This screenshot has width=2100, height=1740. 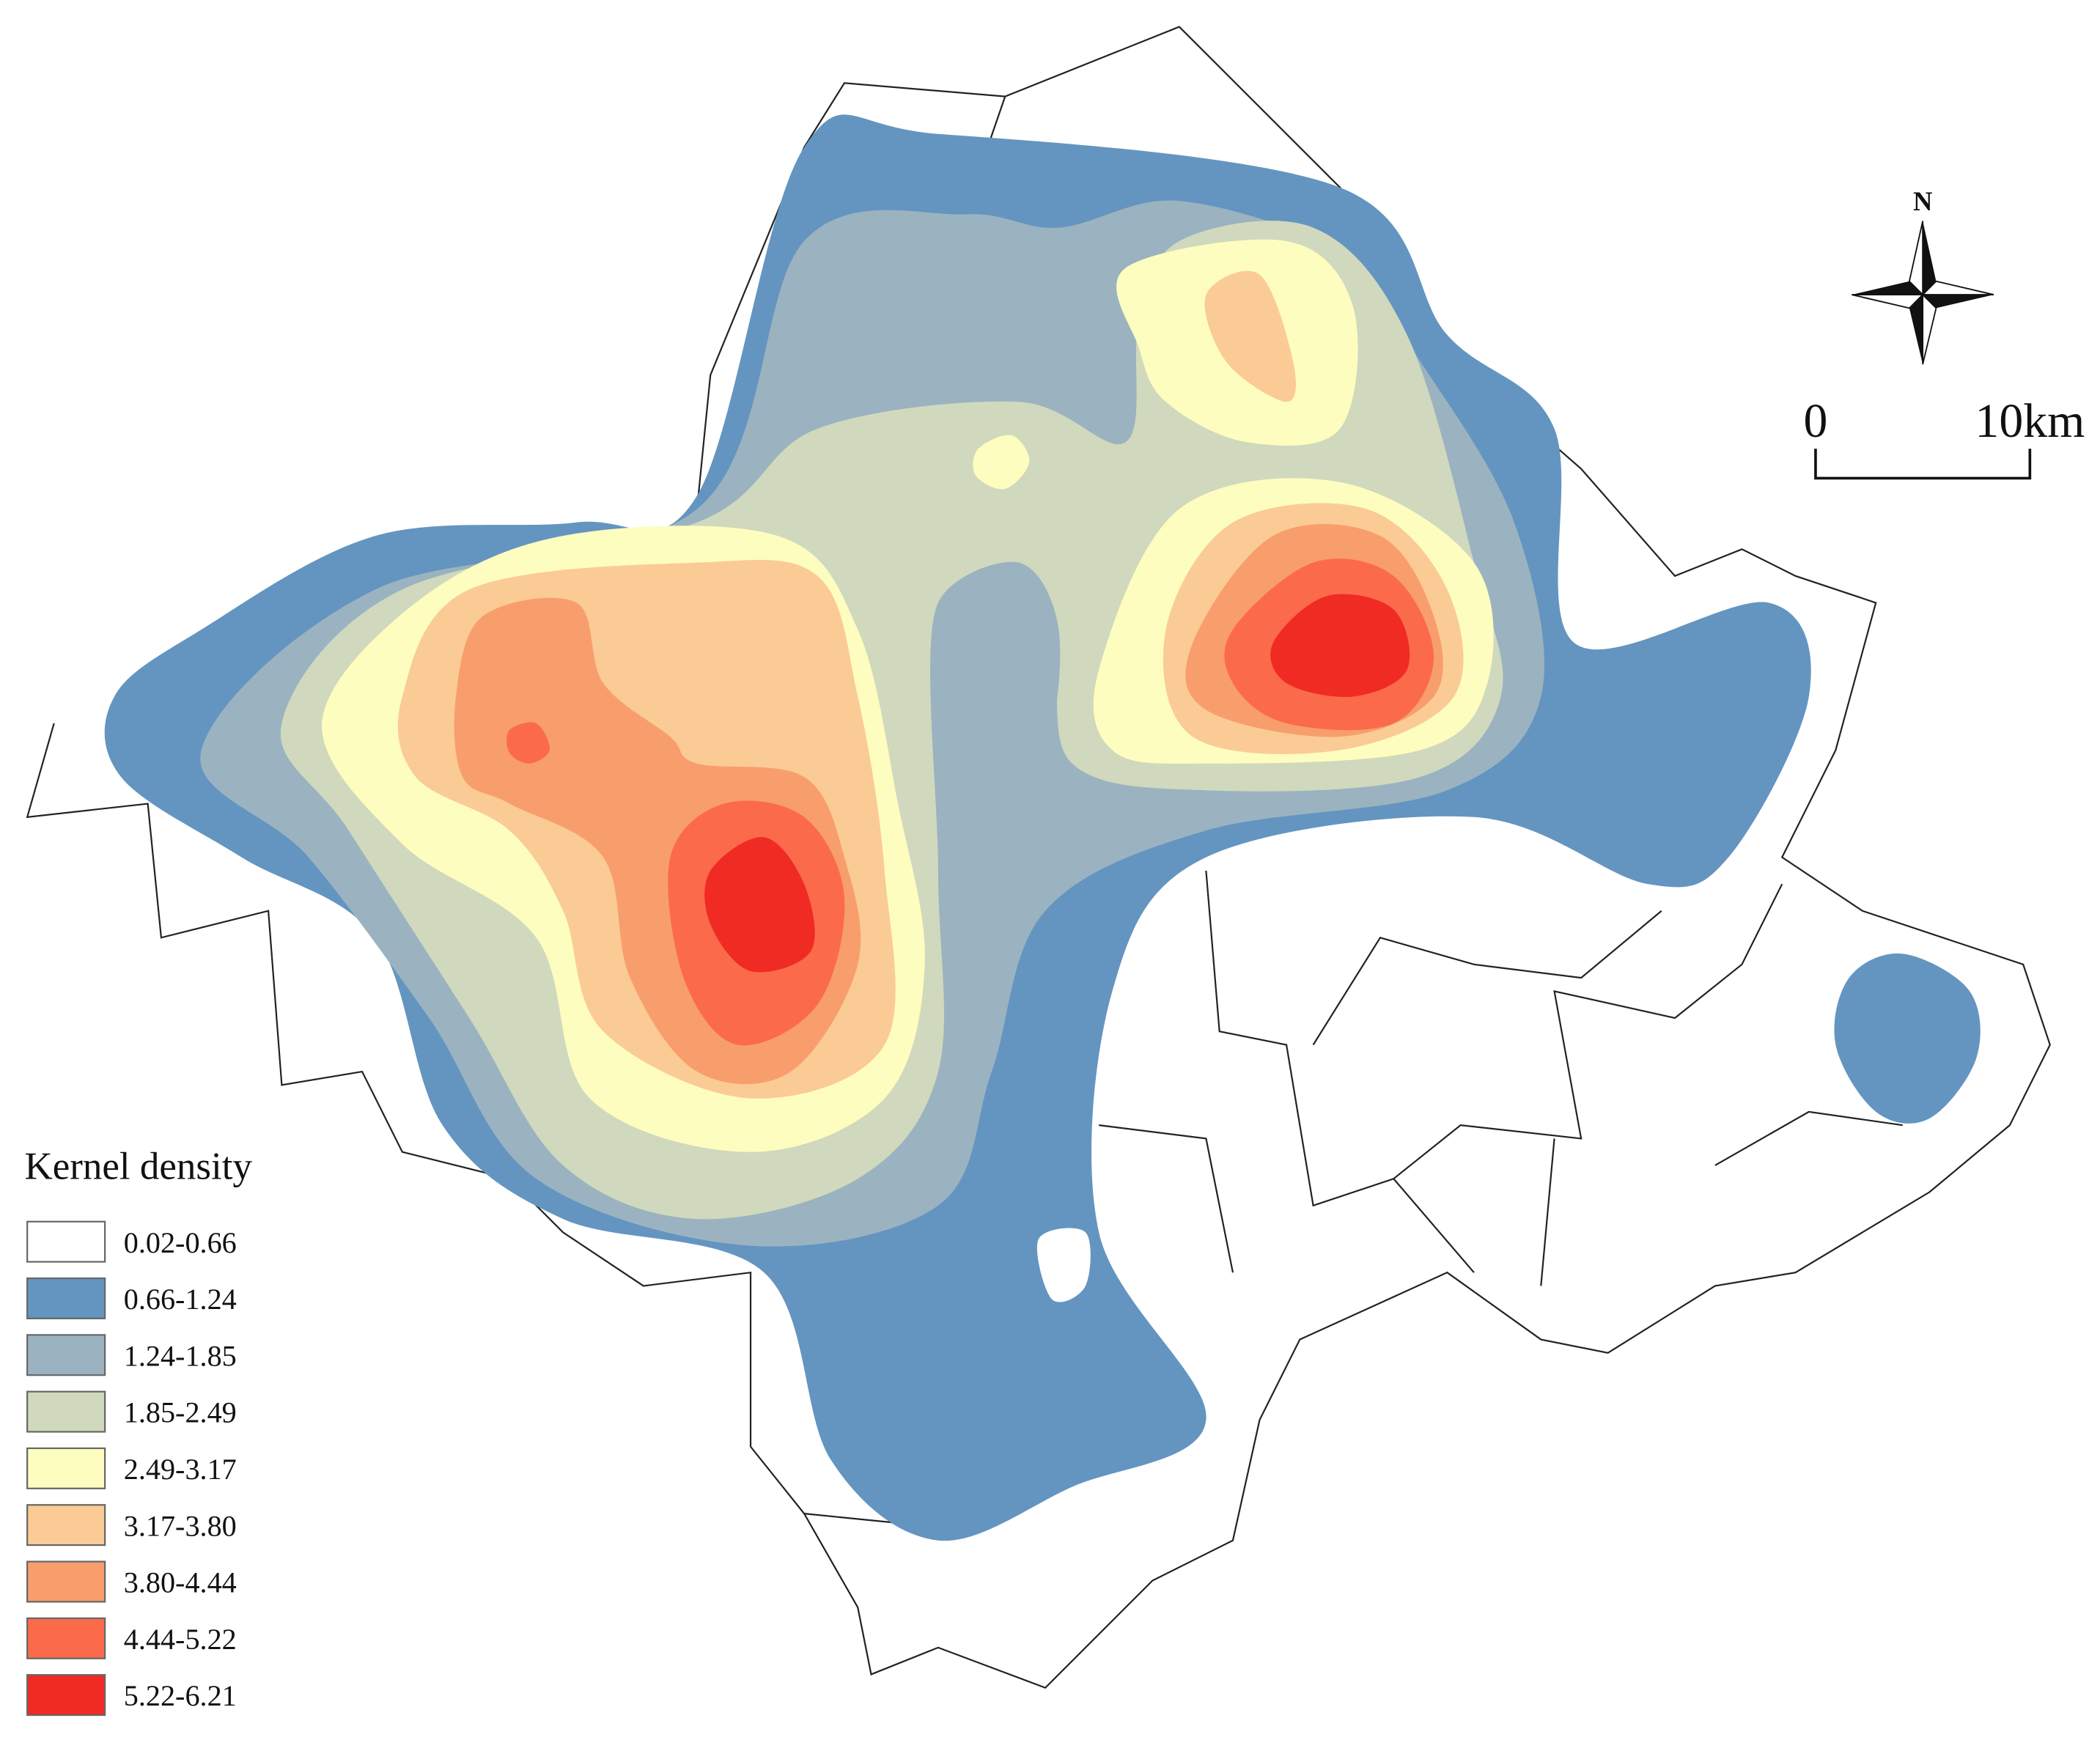 What do you see at coordinates (180, 1356) in the screenshot?
I see `legend-label: 1.24-1.85` at bounding box center [180, 1356].